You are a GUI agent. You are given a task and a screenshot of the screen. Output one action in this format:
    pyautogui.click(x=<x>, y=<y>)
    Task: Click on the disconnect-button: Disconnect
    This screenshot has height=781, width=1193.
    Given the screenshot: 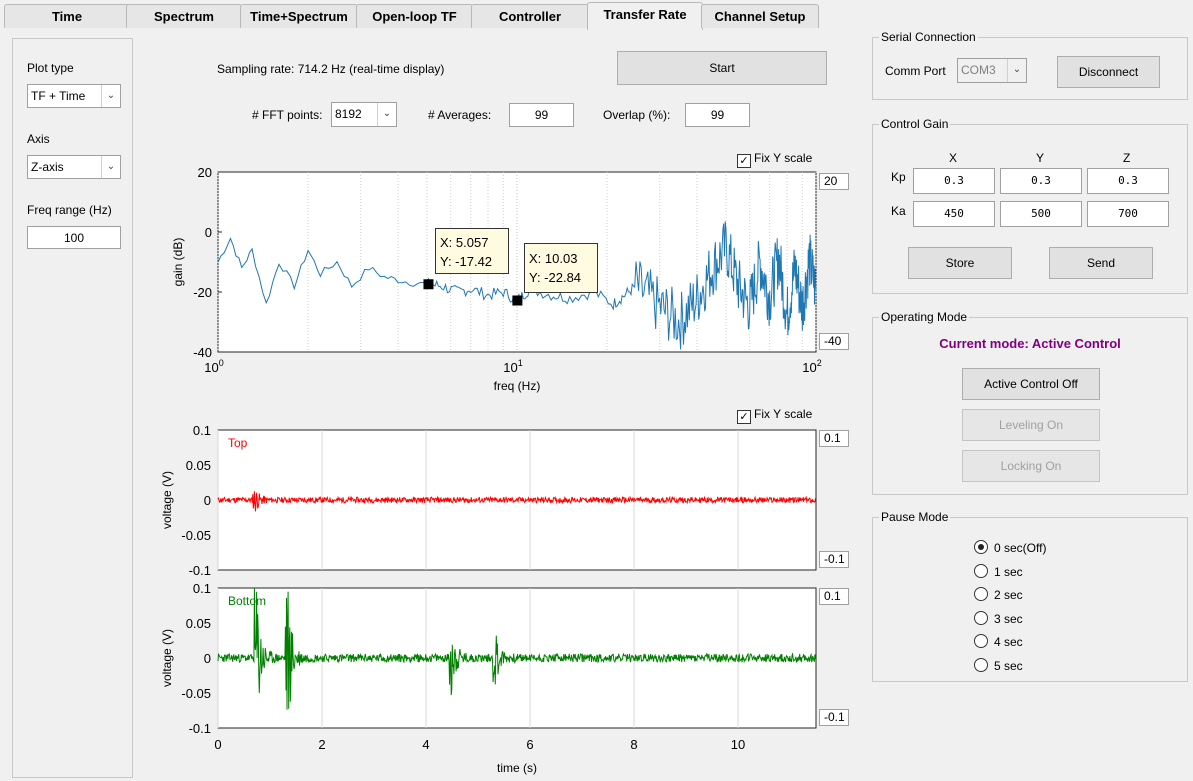 What is the action you would take?
    pyautogui.click(x=1108, y=72)
    